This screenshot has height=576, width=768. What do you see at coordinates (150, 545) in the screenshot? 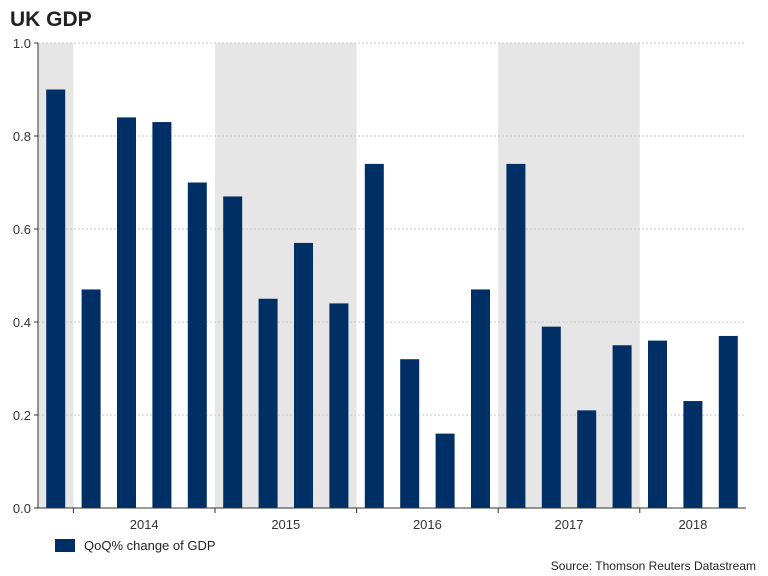
I see `legend-label: QoQ% change of GDP` at bounding box center [150, 545].